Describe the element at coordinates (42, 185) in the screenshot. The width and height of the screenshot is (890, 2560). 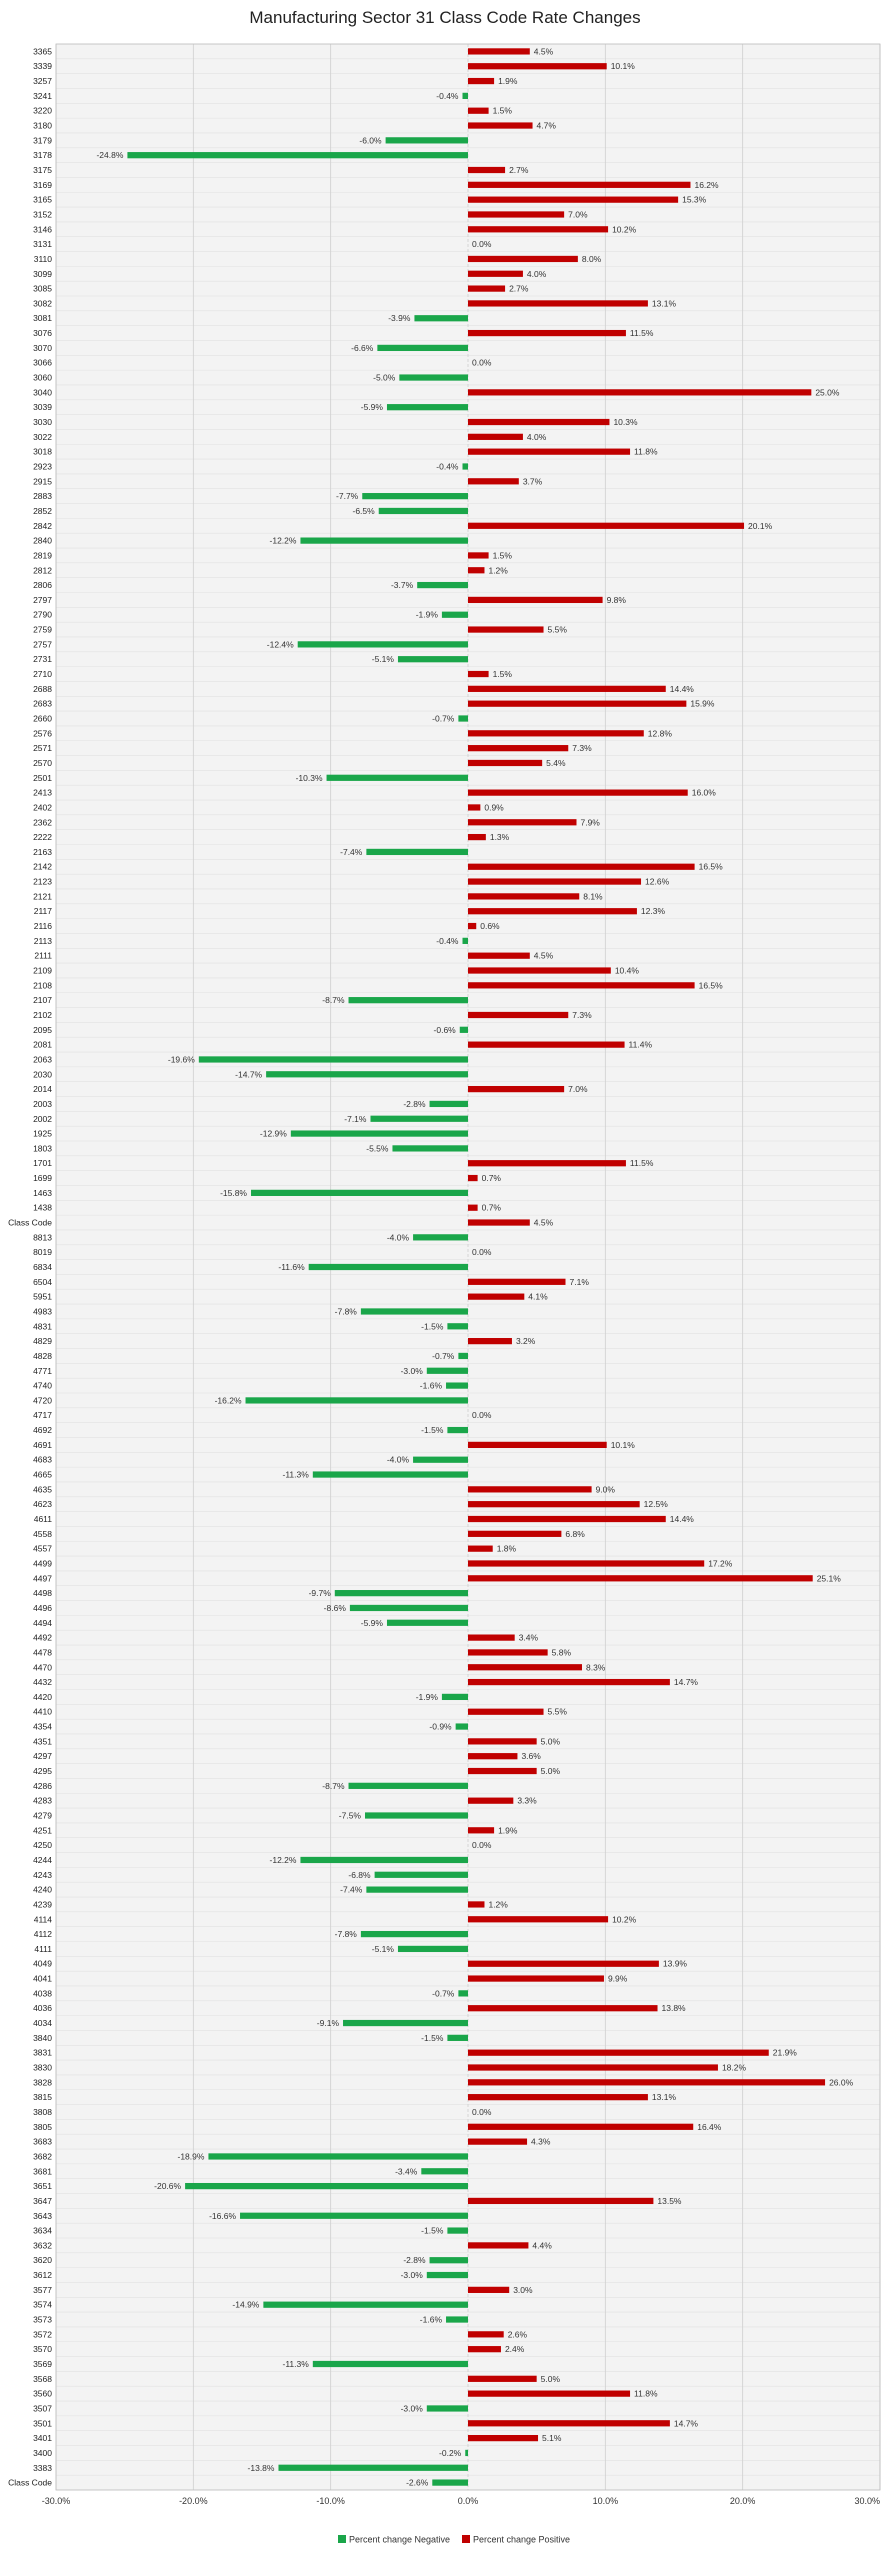
I see `category-label: 3169` at that location.